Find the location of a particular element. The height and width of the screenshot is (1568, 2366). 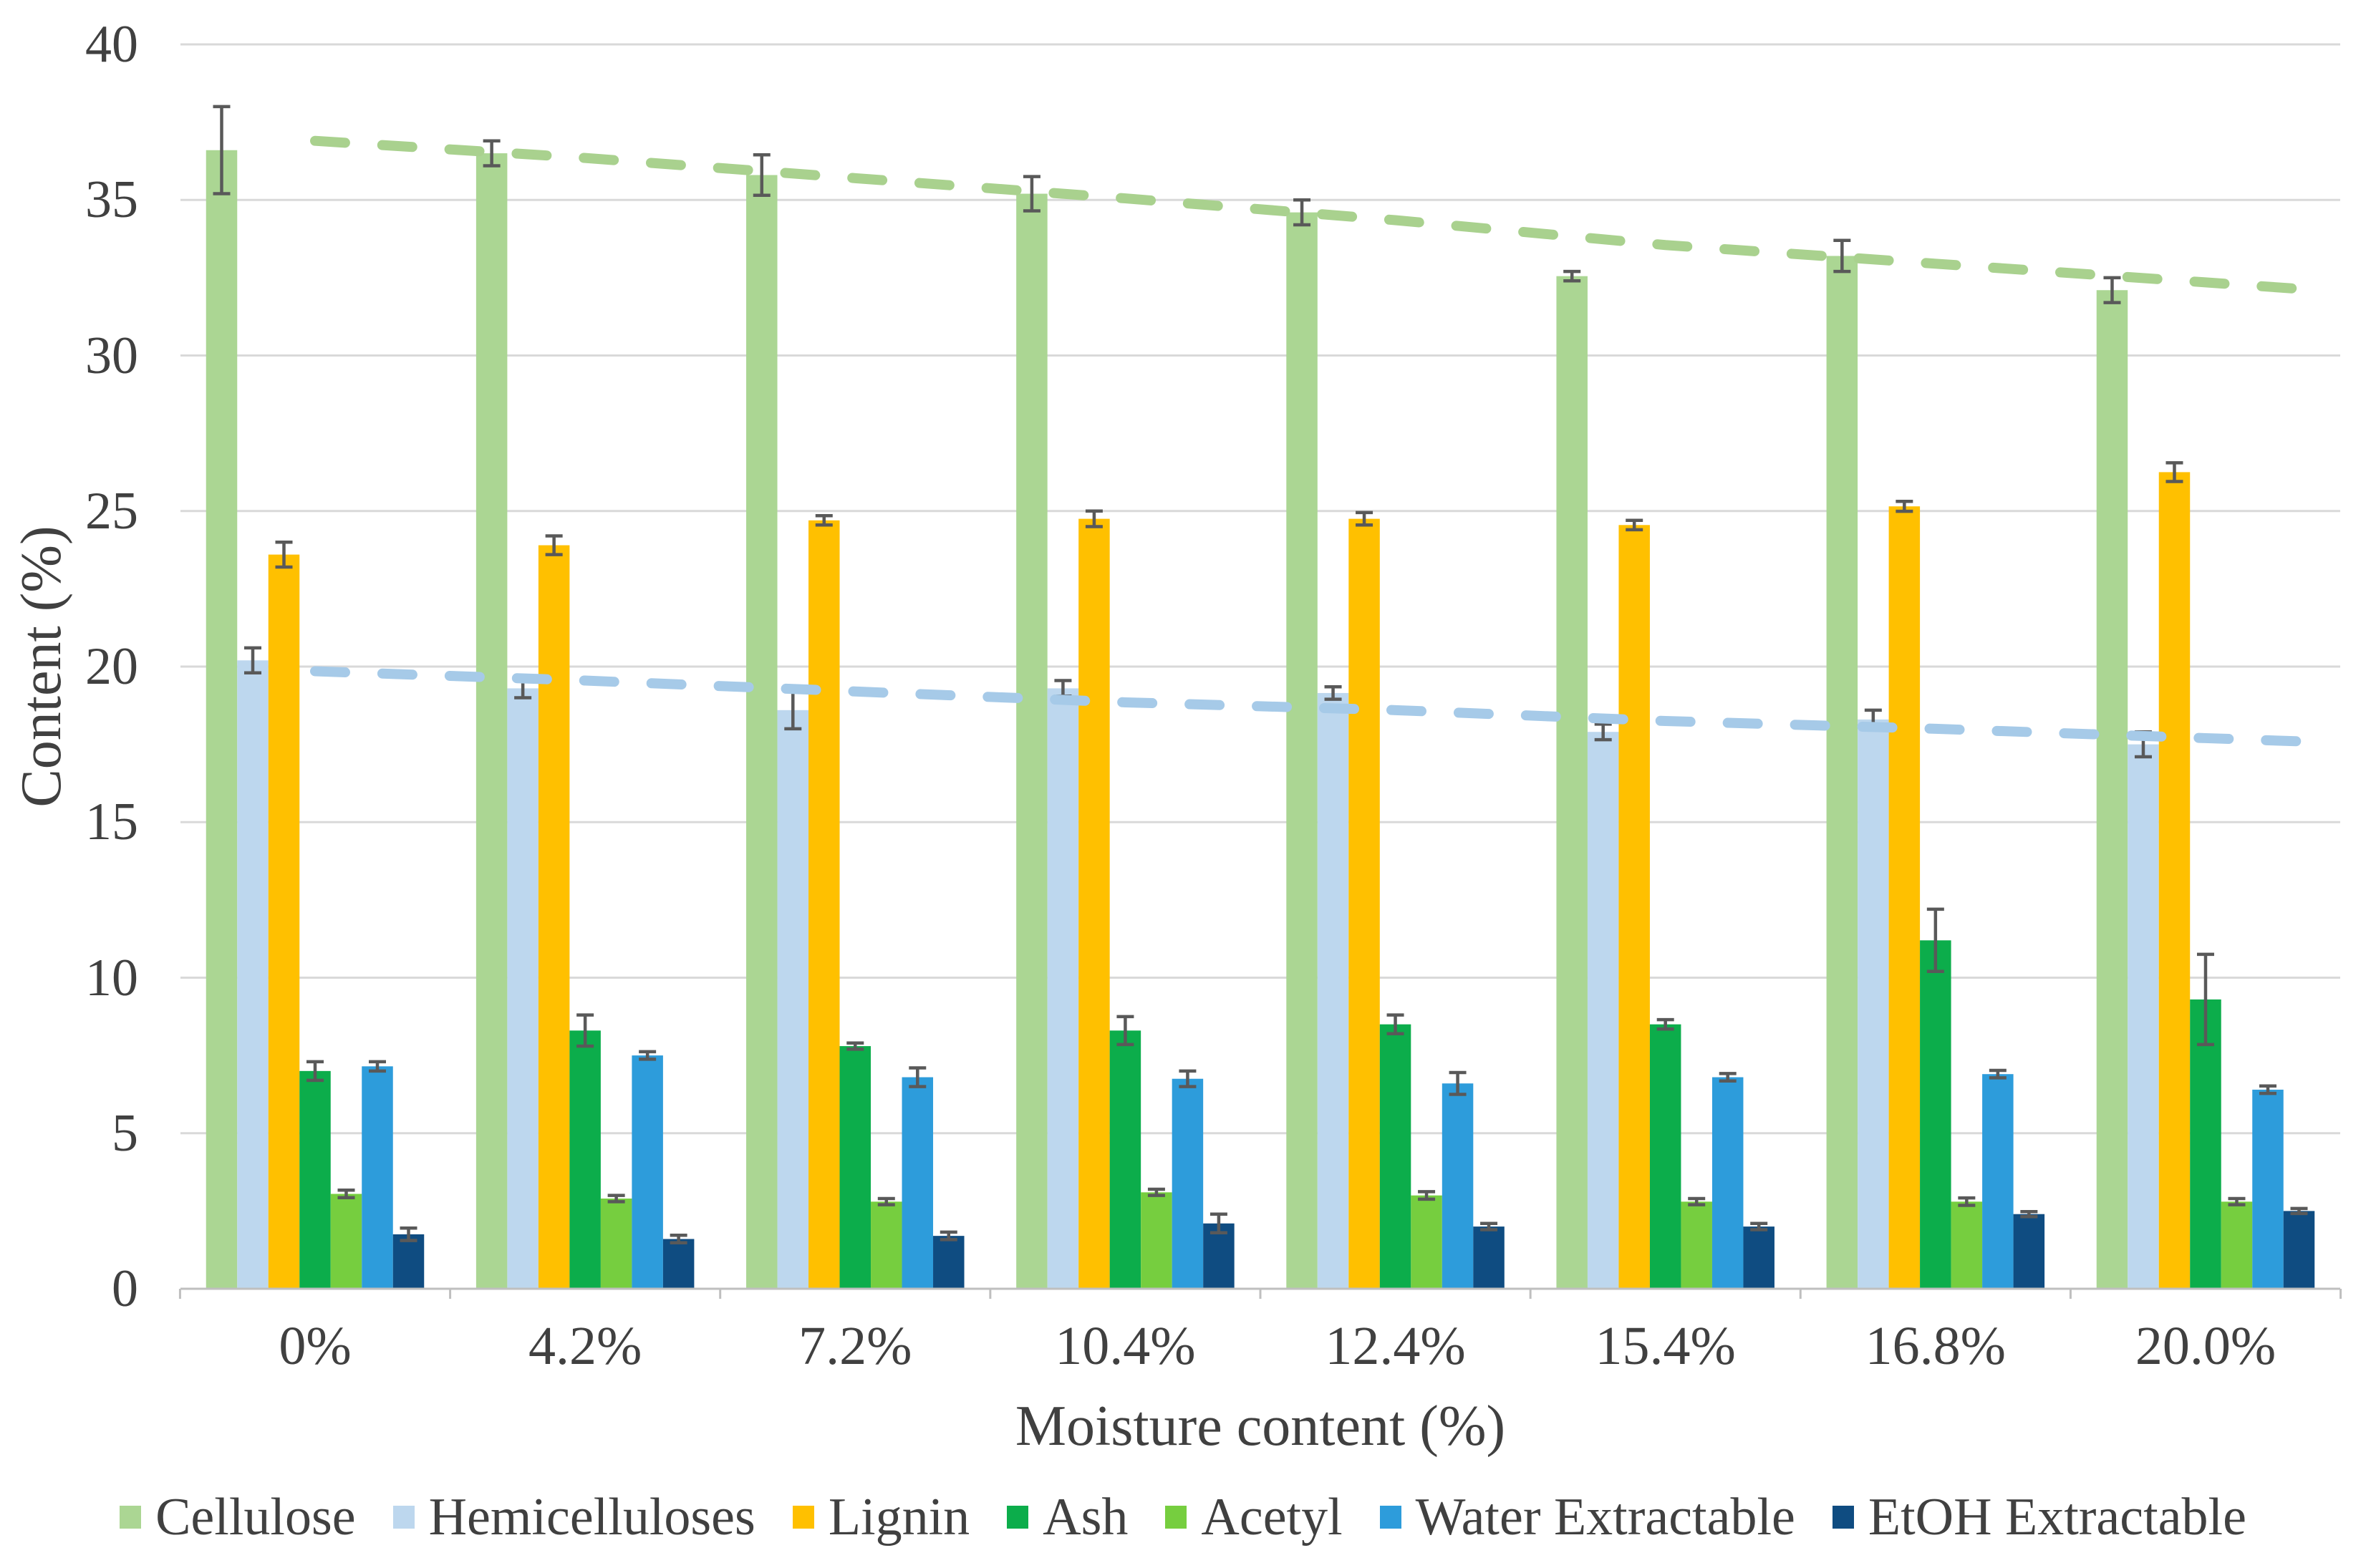

legend-swatch-ash is located at coordinates (1018, 1517).